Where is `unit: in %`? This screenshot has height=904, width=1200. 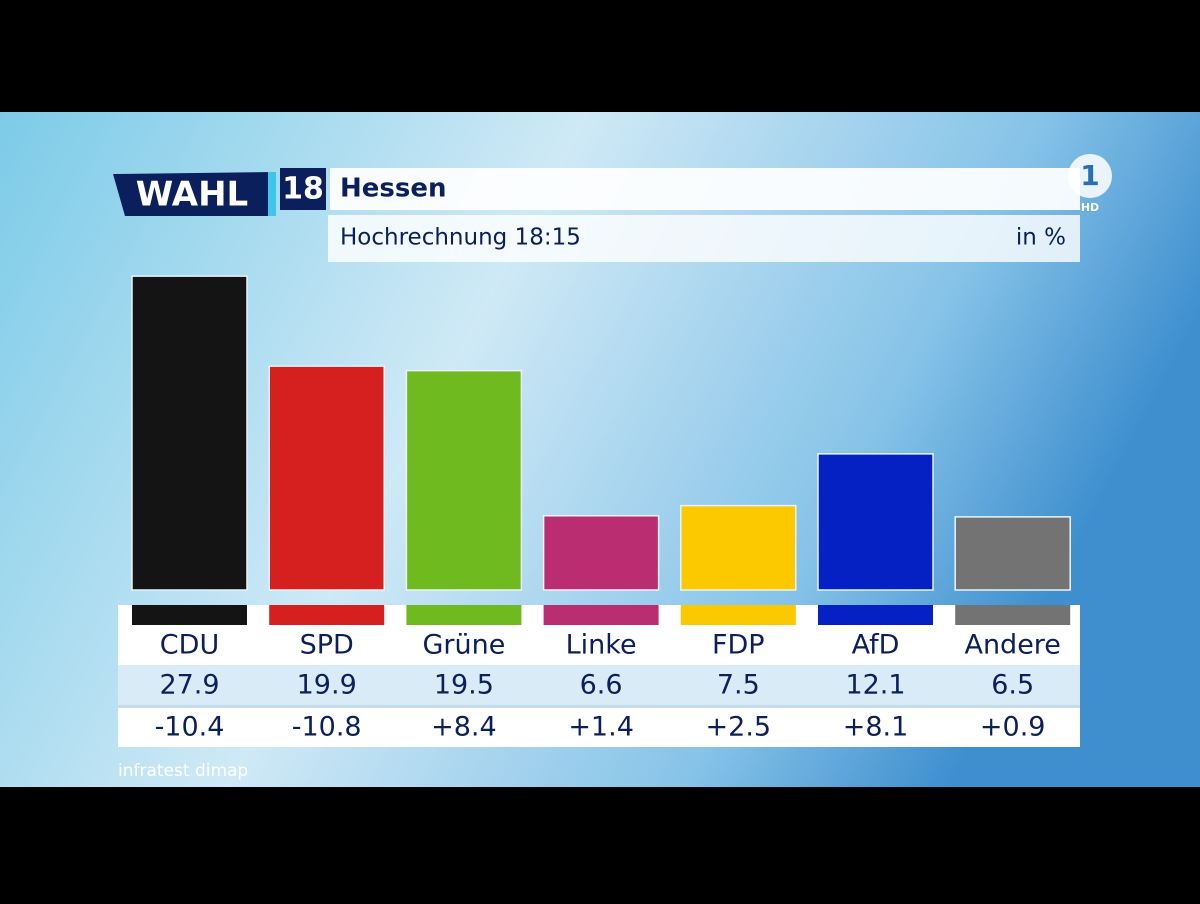 unit: in % is located at coordinates (1041, 238).